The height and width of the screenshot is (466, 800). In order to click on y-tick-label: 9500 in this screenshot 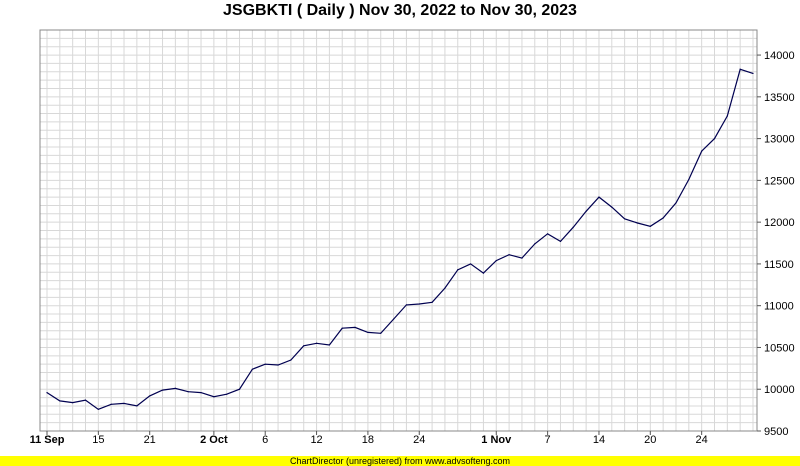, I will do `click(776, 432)`.